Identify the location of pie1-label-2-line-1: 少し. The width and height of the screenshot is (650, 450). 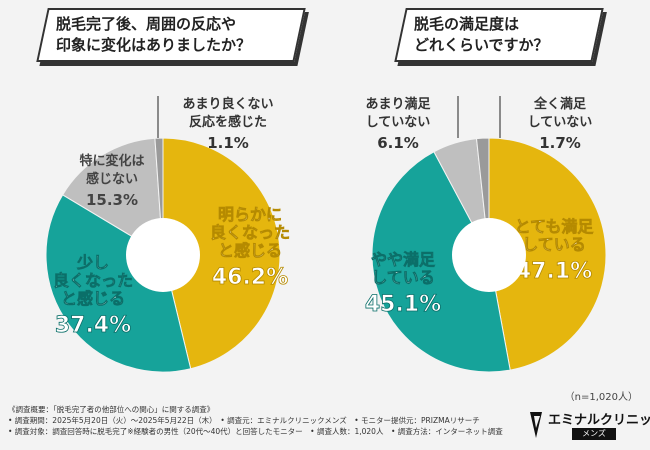
(92, 262).